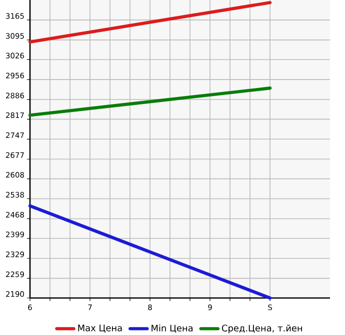 The image size is (345, 335). I want to click on legend-label: Max Цена, so click(100, 328).